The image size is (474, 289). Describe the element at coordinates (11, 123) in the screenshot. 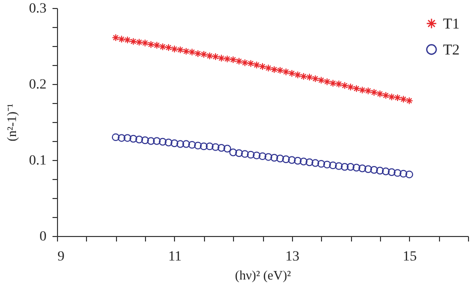

I see `y-axis-title: (n²-1)⁻¹` at that location.